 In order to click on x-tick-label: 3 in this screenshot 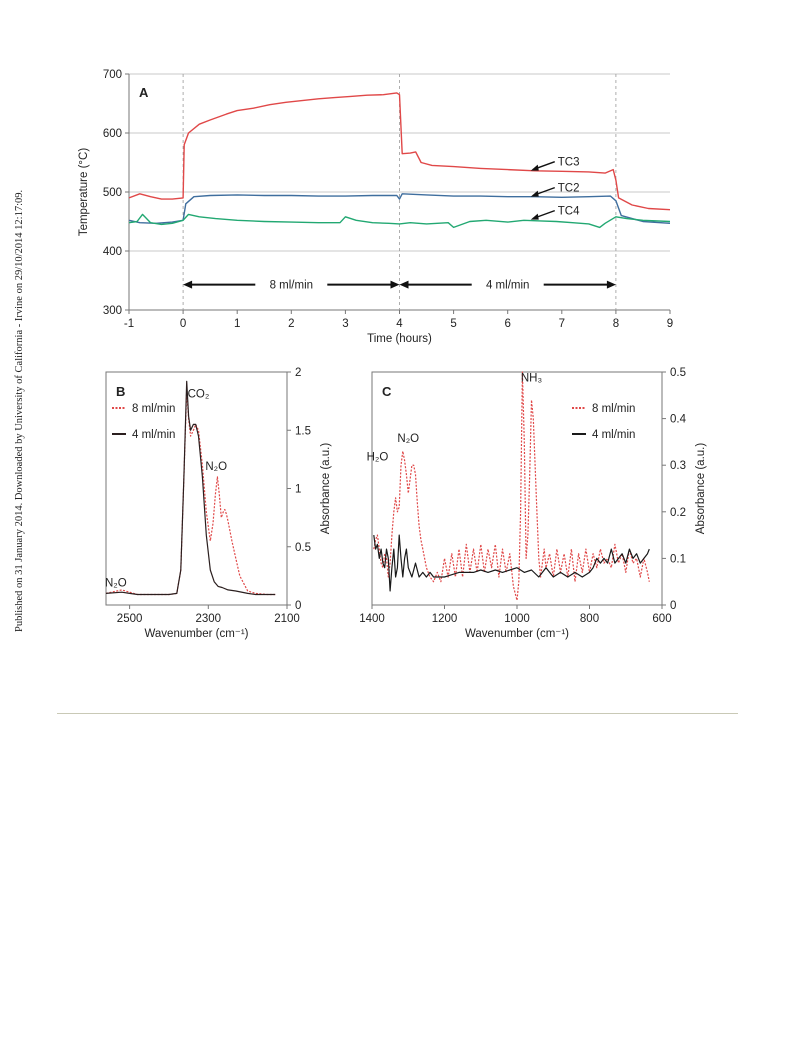, I will do `click(345, 324)`.